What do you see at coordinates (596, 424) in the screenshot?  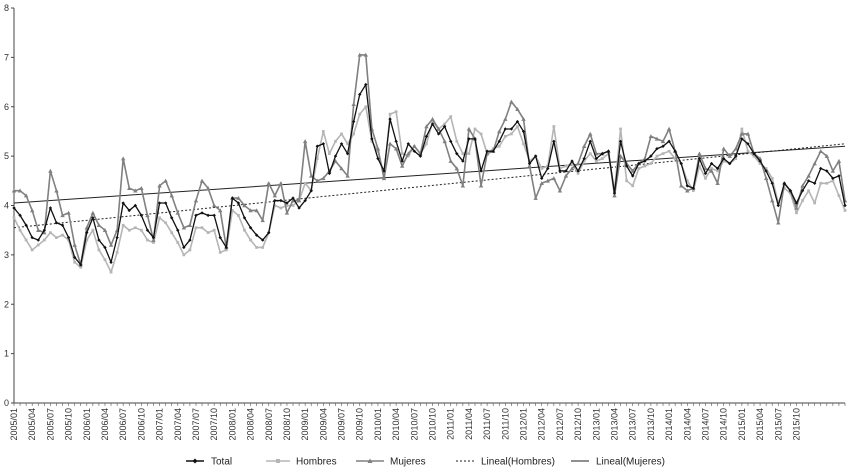 I see `x-tick-label: 2013/01` at bounding box center [596, 424].